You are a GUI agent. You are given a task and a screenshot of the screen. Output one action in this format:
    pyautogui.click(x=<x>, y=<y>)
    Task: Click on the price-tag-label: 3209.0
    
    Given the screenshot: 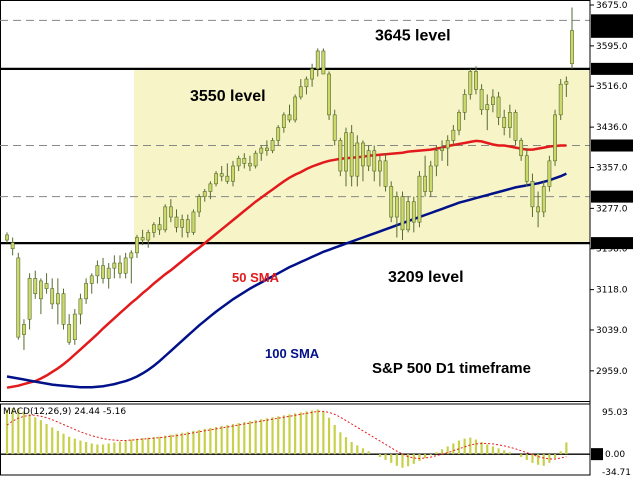 What is the action you would take?
    pyautogui.click(x=610, y=245)
    